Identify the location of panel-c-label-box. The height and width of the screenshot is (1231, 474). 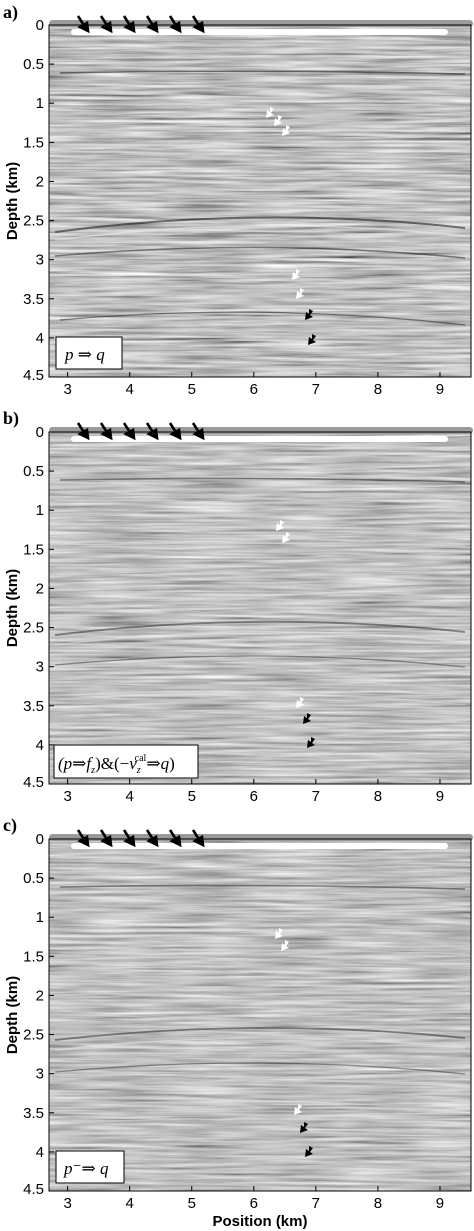
(90, 1167).